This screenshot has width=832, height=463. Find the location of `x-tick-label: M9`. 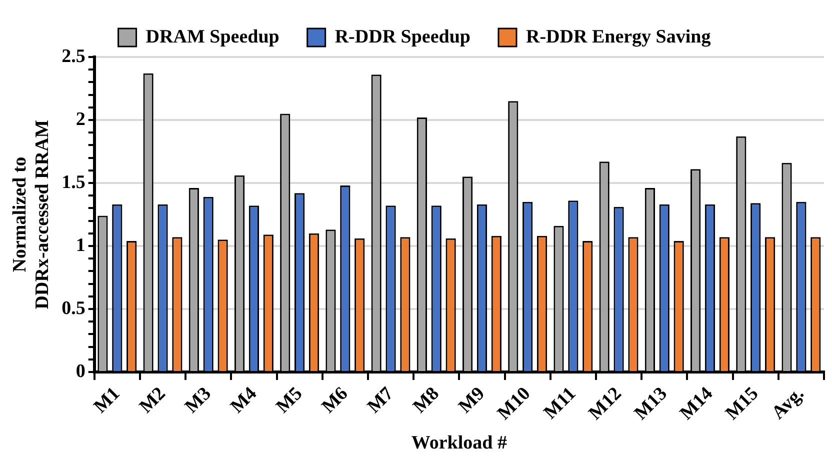

x-tick-label: M9 is located at coordinates (471, 400).